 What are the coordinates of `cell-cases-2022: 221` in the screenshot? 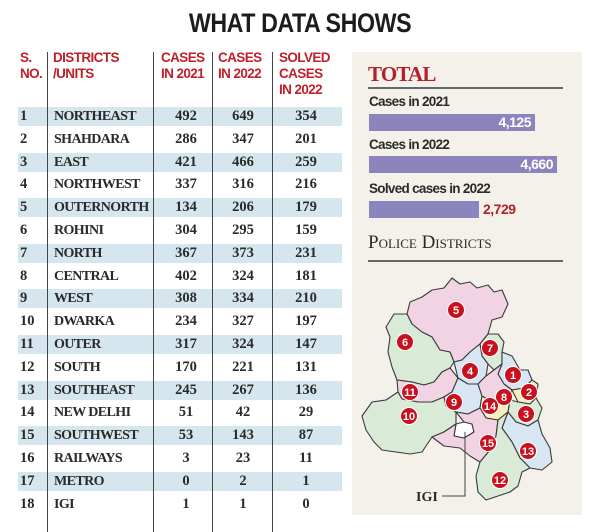 It's located at (243, 366).